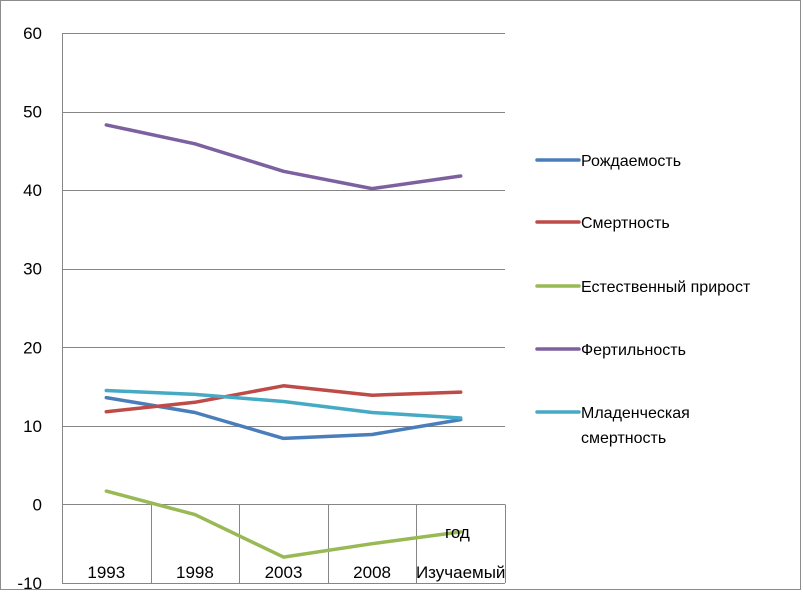 Image resolution: width=803 pixels, height=598 pixels. I want to click on legend-label-4: Младенческая смертность, so click(635, 426).